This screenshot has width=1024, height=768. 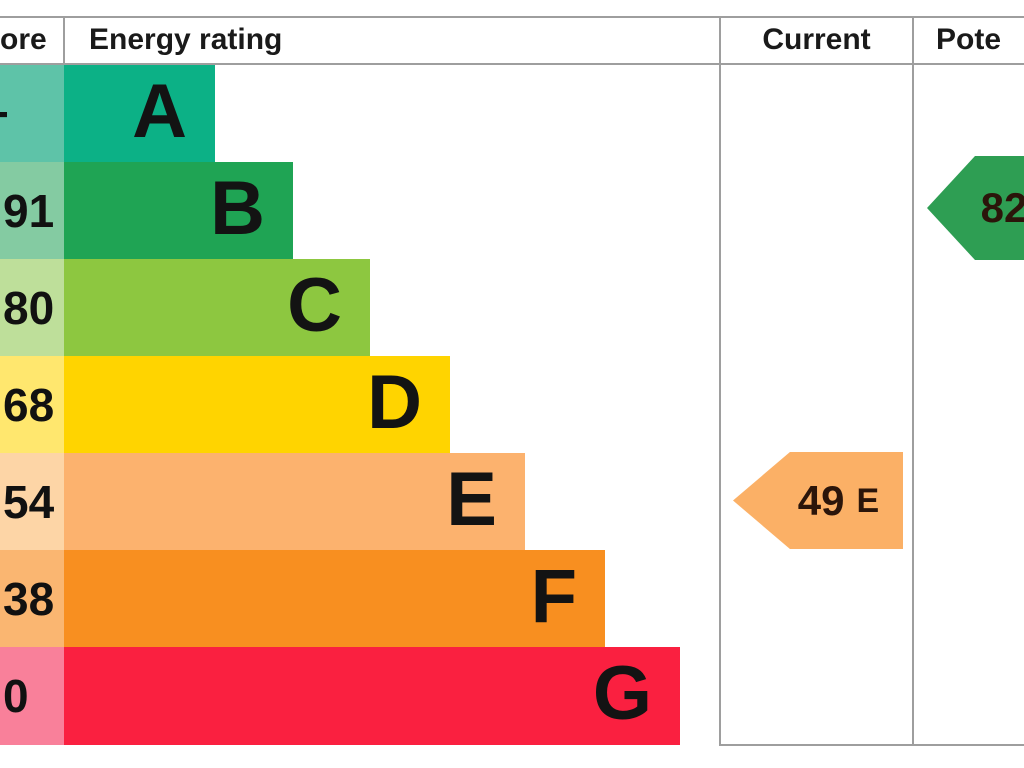 What do you see at coordinates (29, 210) in the screenshot?
I see `band-score-label: 91` at bounding box center [29, 210].